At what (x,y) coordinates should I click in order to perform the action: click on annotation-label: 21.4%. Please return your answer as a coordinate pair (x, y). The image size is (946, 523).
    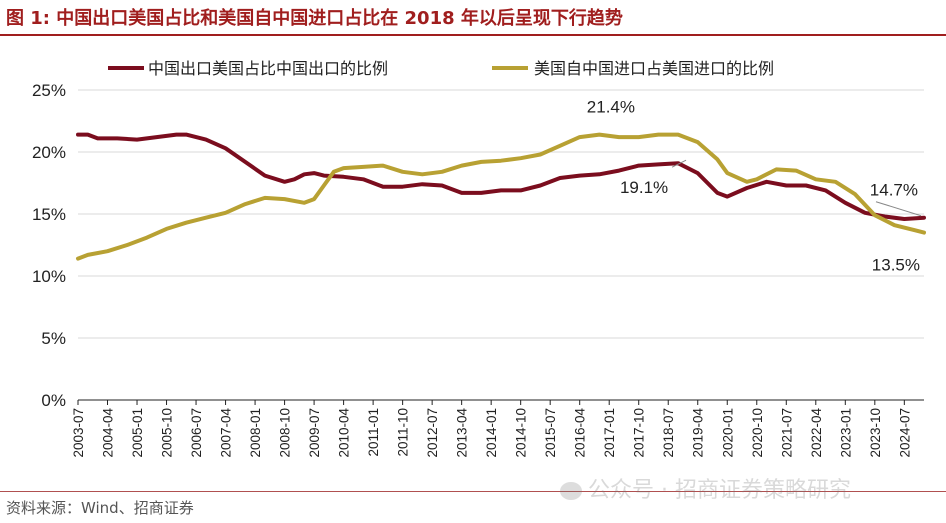
    Looking at the image, I should click on (611, 107).